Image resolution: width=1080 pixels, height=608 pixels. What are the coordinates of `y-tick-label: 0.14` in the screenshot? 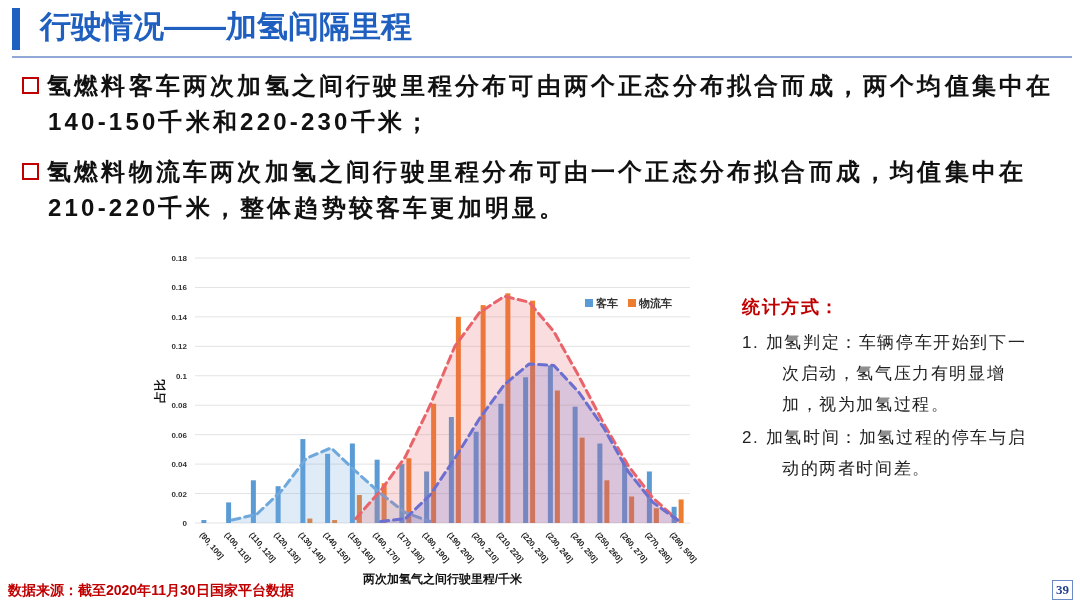 It's located at (179, 317).